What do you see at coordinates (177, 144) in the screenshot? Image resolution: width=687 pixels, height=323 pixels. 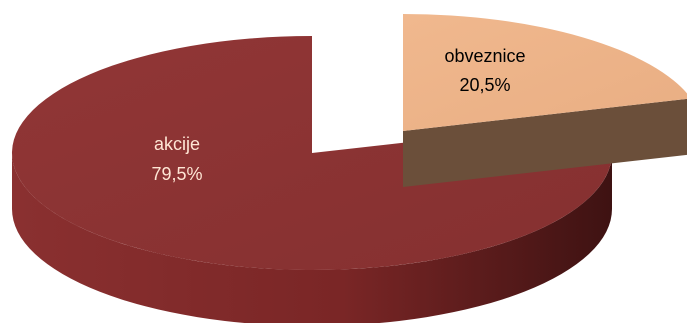 I see `label-akcije-category: akcije` at bounding box center [177, 144].